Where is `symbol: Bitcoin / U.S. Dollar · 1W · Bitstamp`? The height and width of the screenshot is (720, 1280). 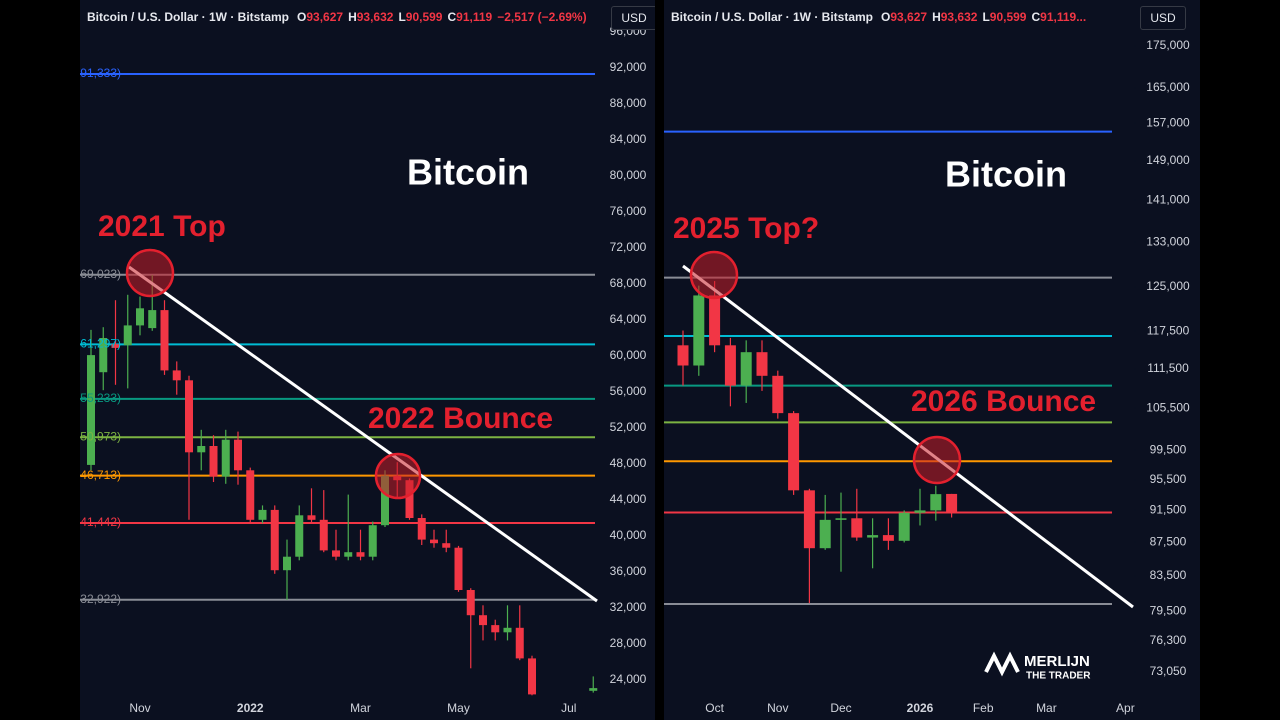 symbol: Bitcoin / U.S. Dollar · 1W · Bitstamp is located at coordinates (188, 17).